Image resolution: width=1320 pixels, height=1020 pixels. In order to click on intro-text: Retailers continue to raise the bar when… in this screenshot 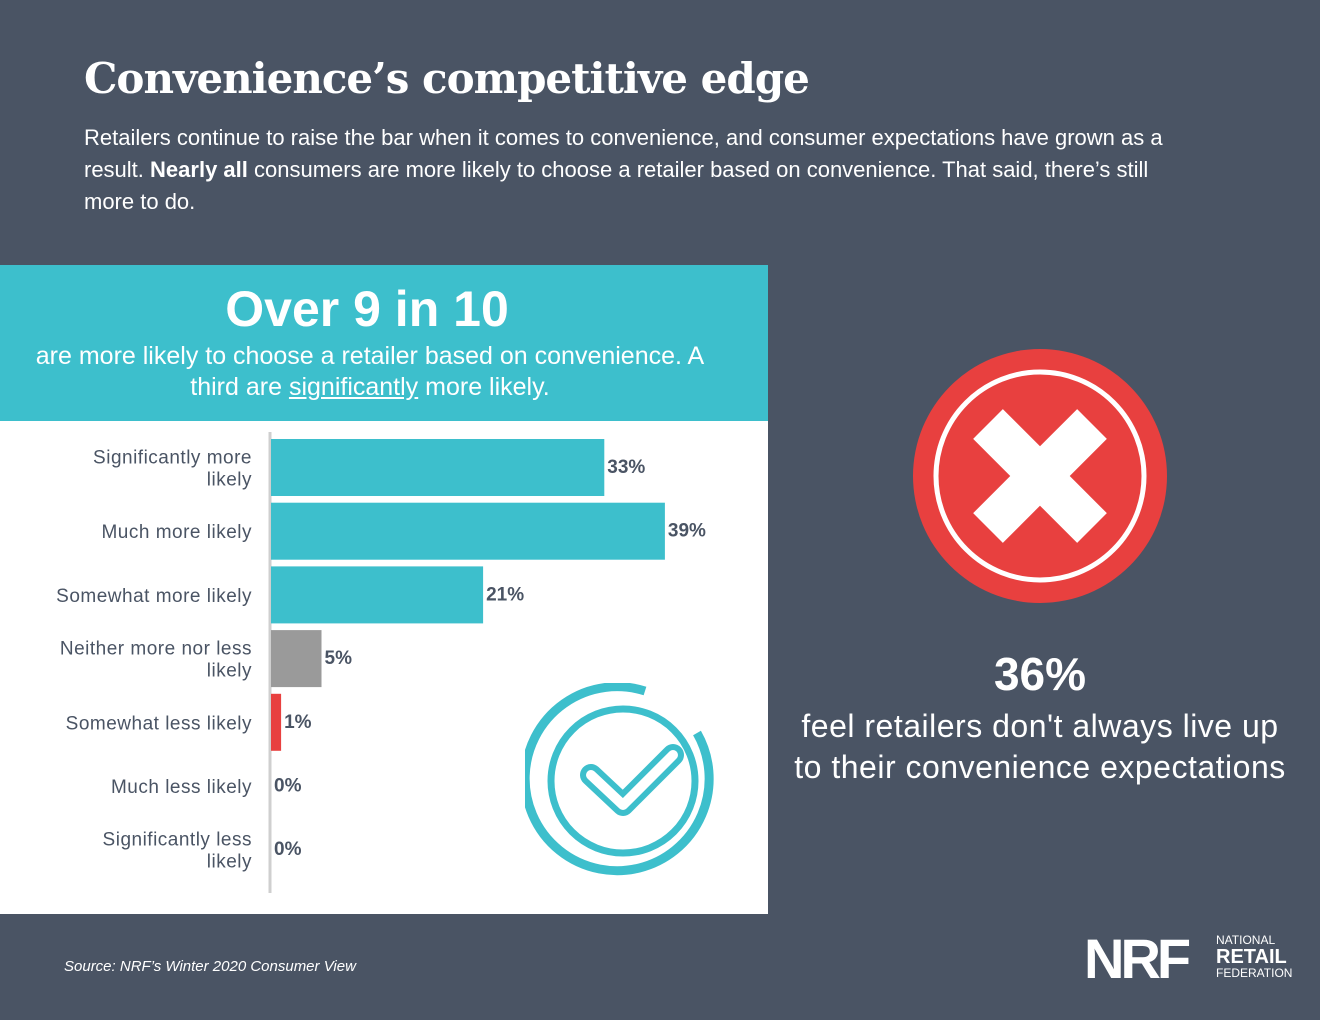, I will do `click(624, 170)`.